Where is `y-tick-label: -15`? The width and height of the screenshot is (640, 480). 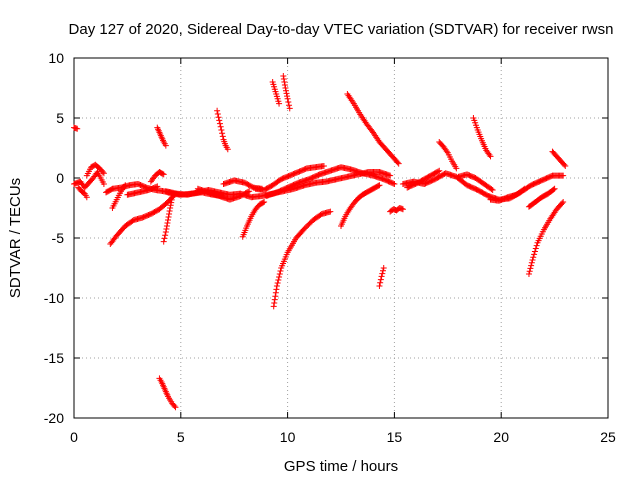
y-tick-label: -15 is located at coordinates (54, 358).